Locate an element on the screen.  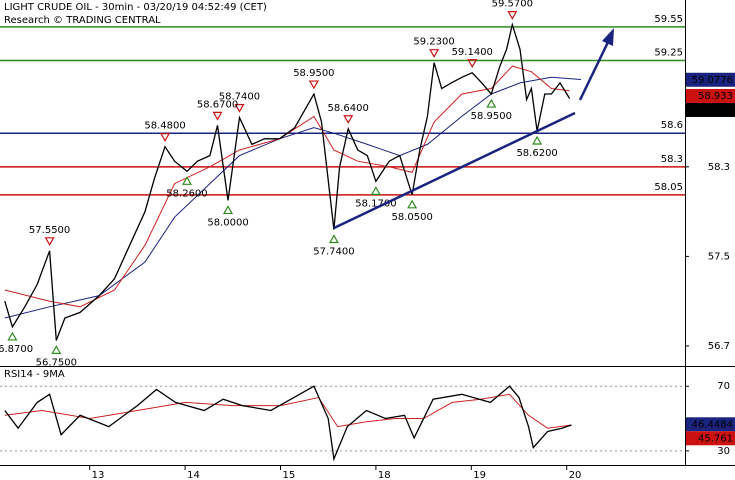
price-tag-label: 46.4484 is located at coordinates (712, 424).